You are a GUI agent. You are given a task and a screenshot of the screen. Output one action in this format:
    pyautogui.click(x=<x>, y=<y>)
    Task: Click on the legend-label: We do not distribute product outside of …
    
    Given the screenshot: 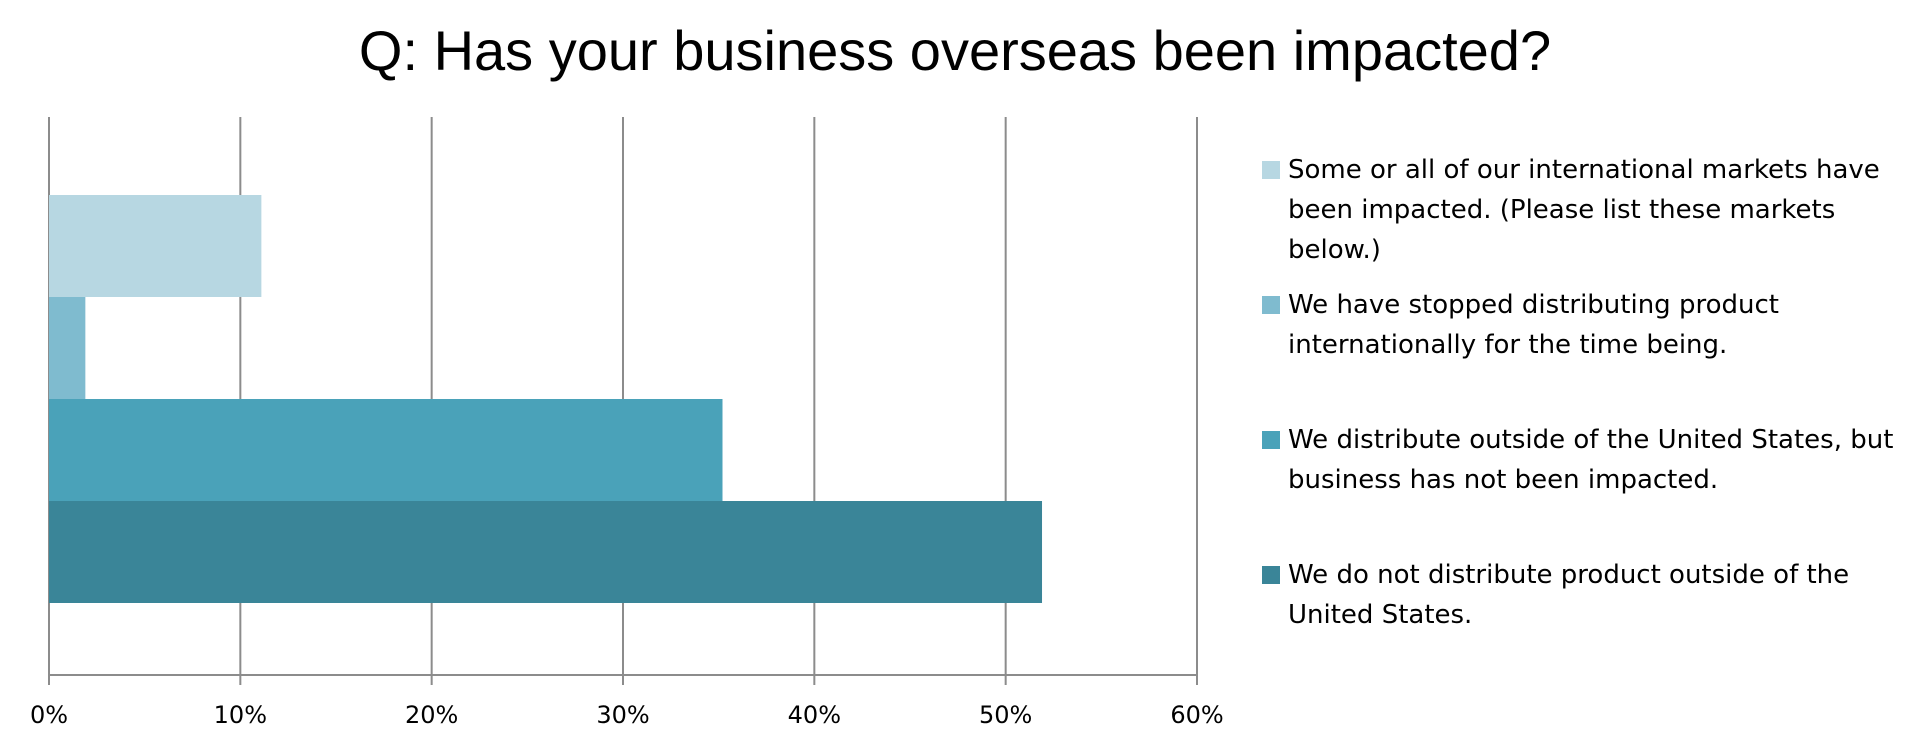 What is the action you would take?
    pyautogui.click(x=1569, y=595)
    